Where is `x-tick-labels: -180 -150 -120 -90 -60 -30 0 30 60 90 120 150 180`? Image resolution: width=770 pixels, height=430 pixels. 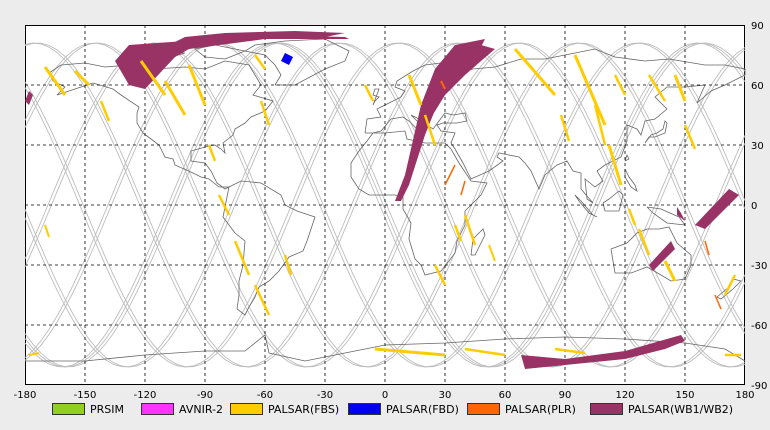
x-tick-labels: -180 -150 -120 -90 -60 -30 0 30 60 90 120 150 180 is located at coordinates (384, 395).